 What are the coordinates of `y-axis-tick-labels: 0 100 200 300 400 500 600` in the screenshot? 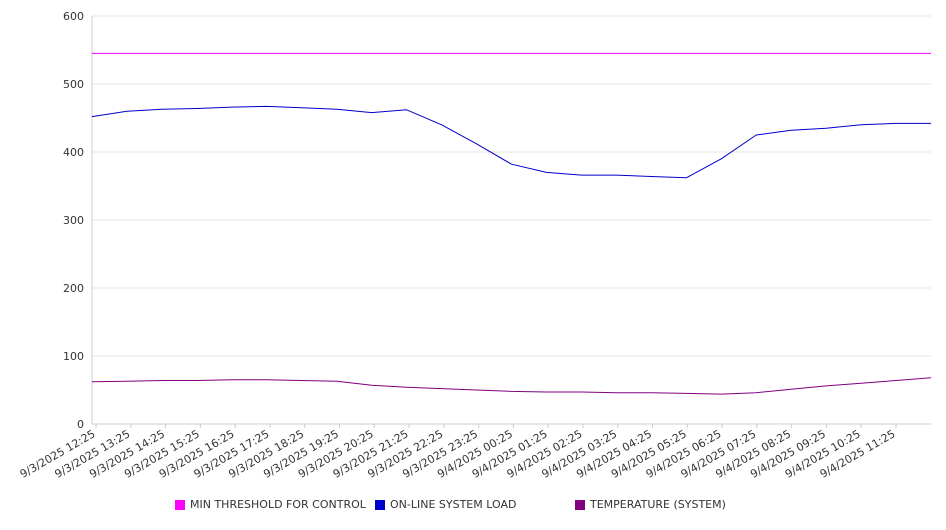 It's located at (73, 220).